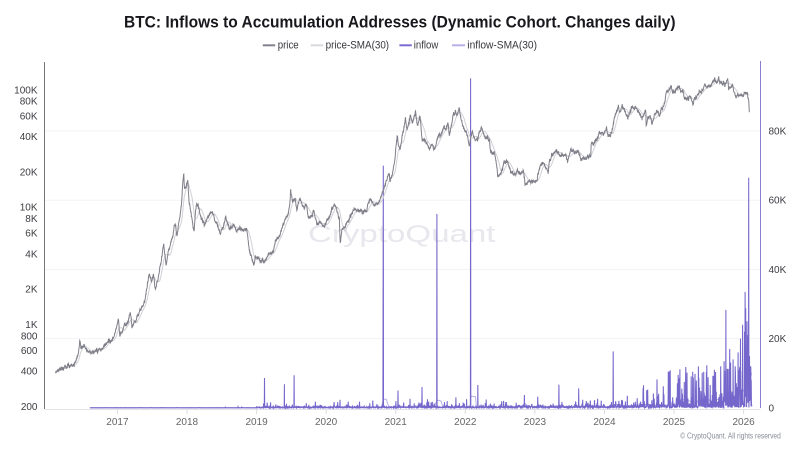  Describe the element at coordinates (604, 422) in the screenshot. I see `svg-text: 2024` at that location.